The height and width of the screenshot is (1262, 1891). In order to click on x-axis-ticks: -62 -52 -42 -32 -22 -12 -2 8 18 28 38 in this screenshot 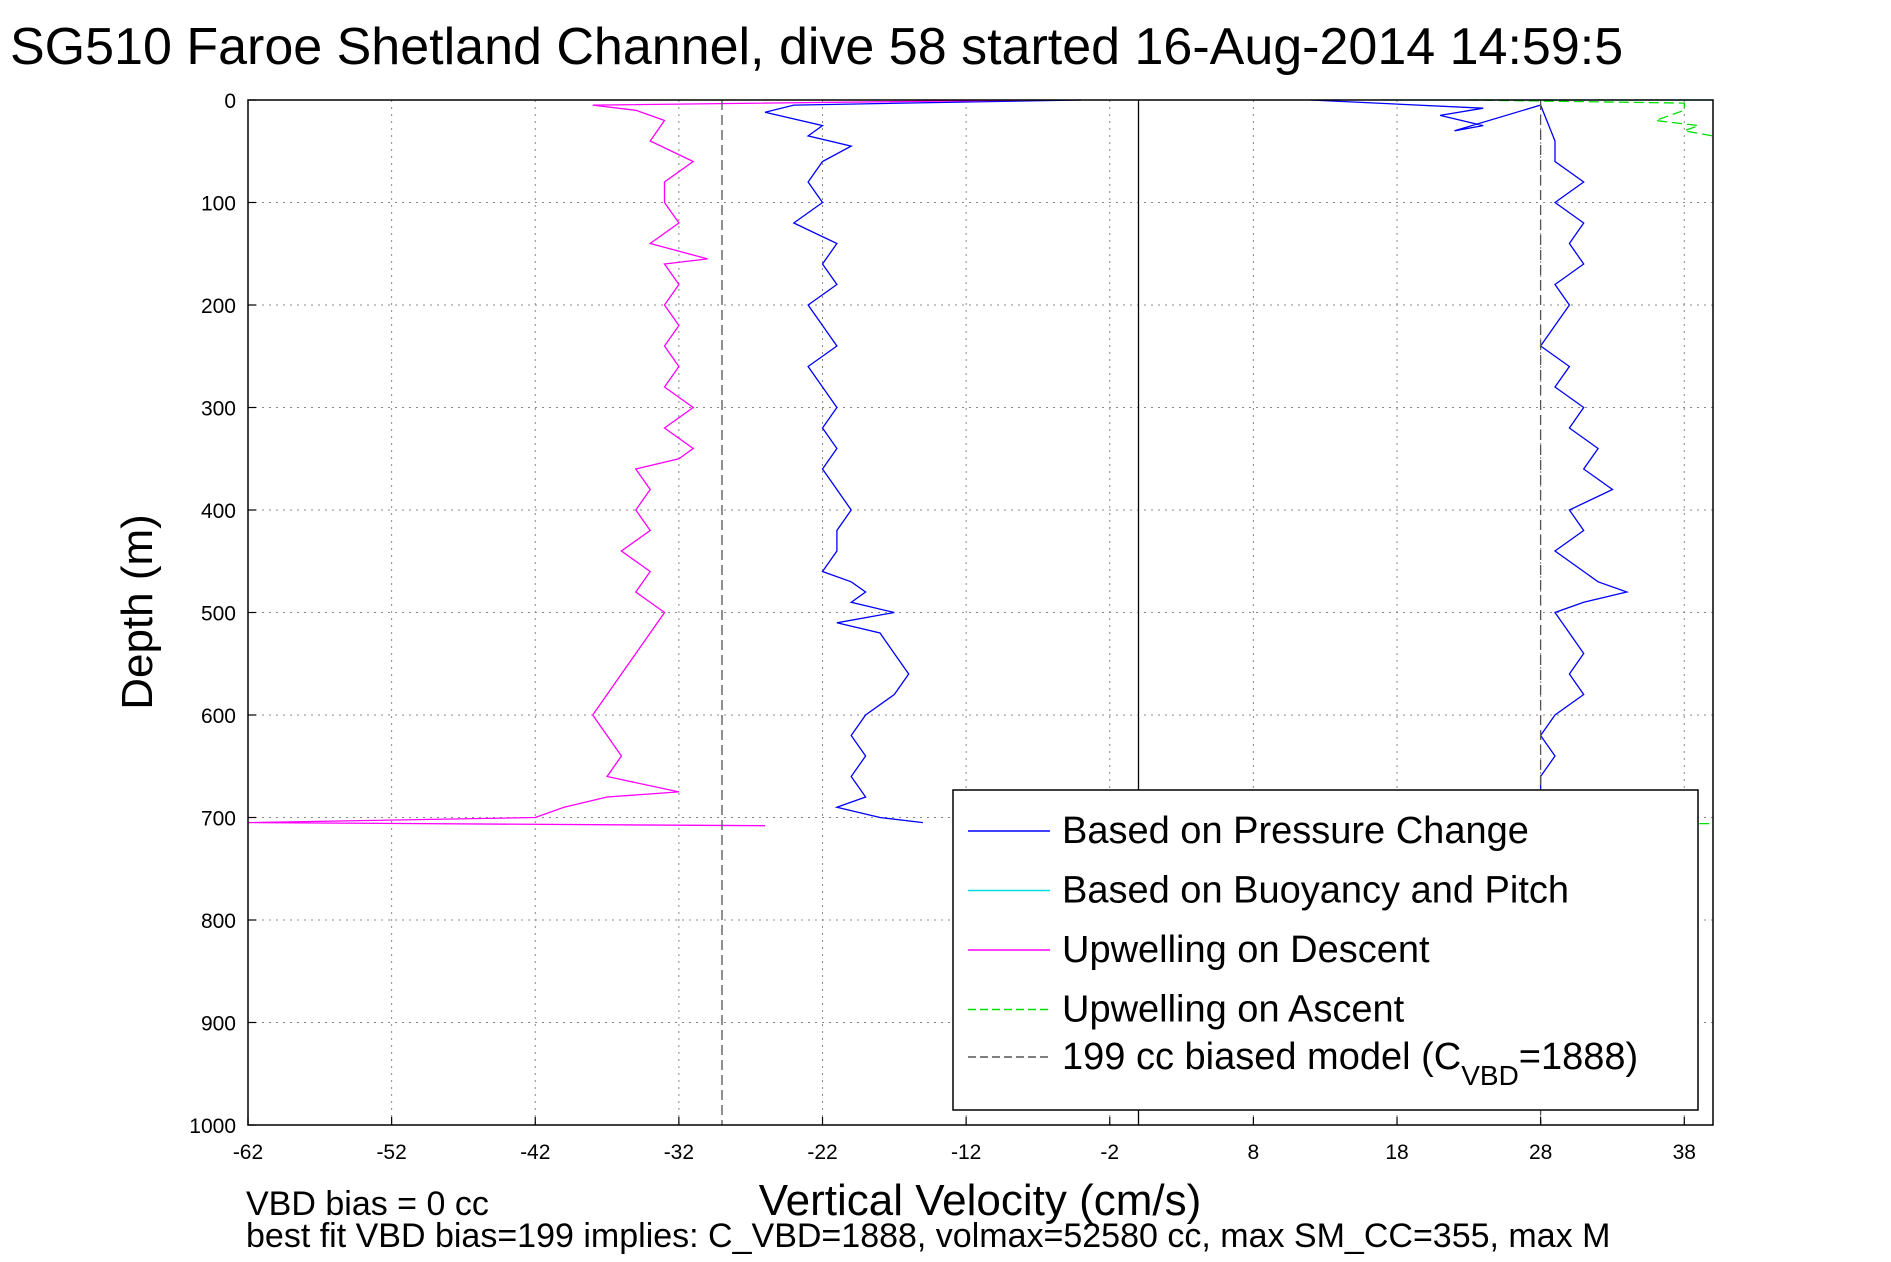, I will do `click(964, 1140)`.